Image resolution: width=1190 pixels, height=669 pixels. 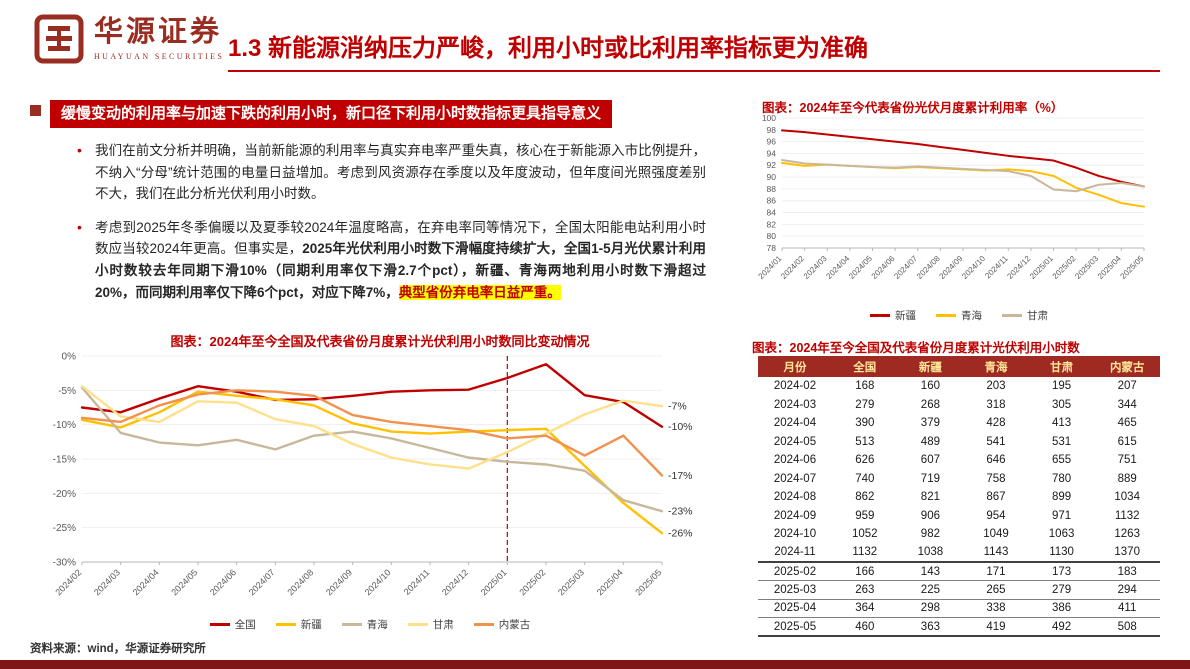 What do you see at coordinates (996, 423) in the screenshot?
I see `value-cell: 428` at bounding box center [996, 423].